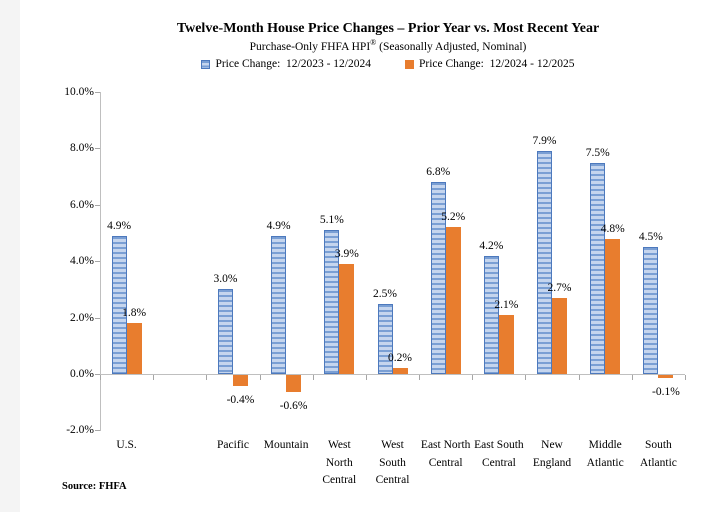 The width and height of the screenshot is (722, 512). What do you see at coordinates (491, 245) in the screenshot?
I see `value-label: 4.2%` at bounding box center [491, 245].